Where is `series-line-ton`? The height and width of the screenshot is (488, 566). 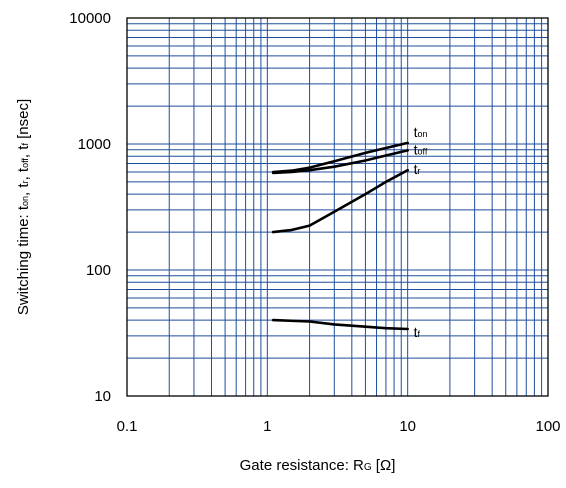 series-line-ton is located at coordinates (340, 157).